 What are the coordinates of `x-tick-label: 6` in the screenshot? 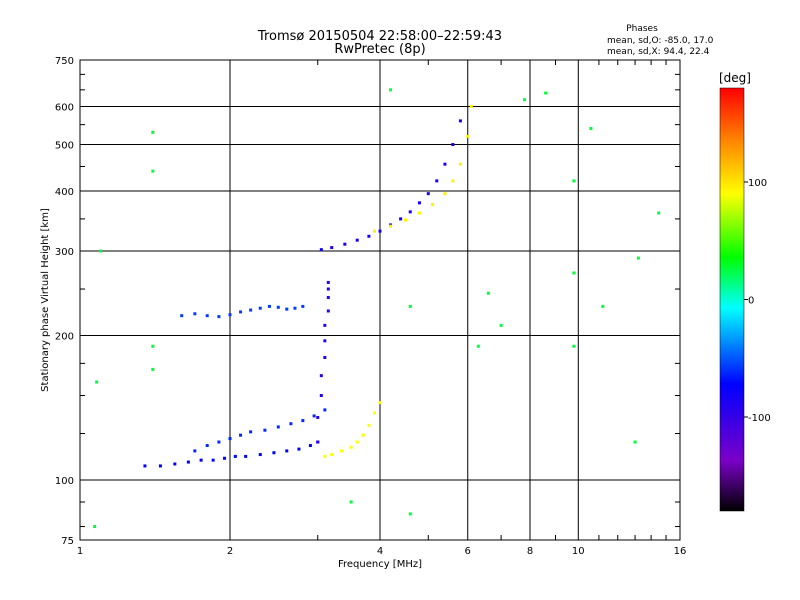 It's located at (468, 551).